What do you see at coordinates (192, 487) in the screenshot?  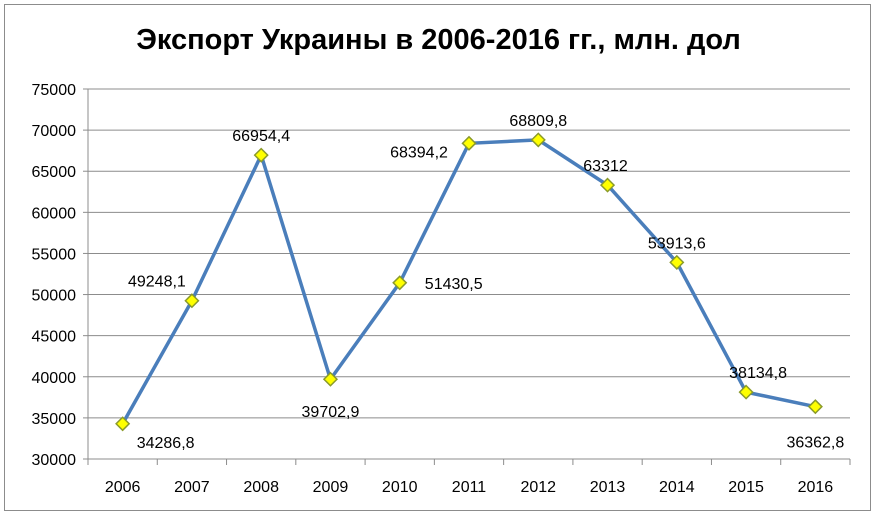 I see `x-tick-label: 2007` at bounding box center [192, 487].